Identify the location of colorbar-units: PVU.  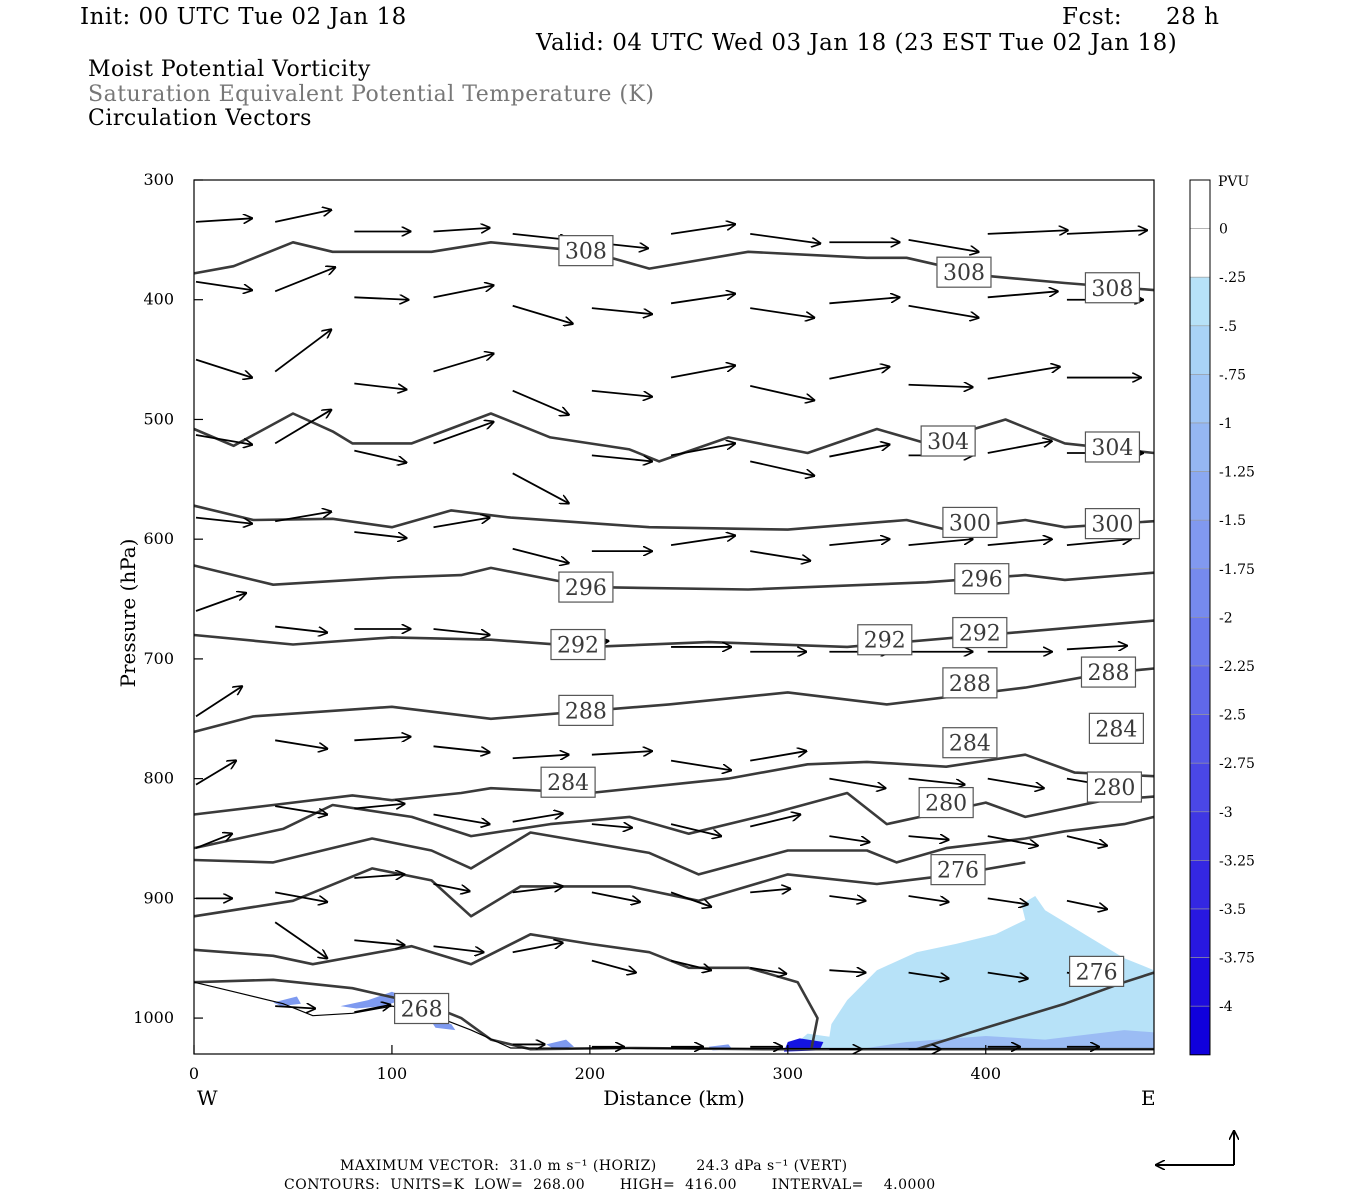
(1234, 182).